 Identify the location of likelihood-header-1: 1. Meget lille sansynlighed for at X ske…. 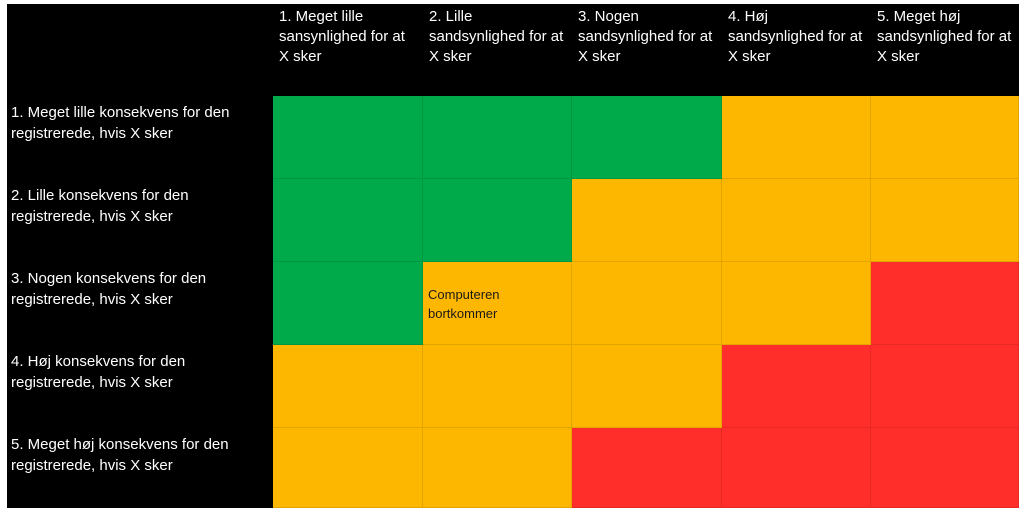
(348, 50).